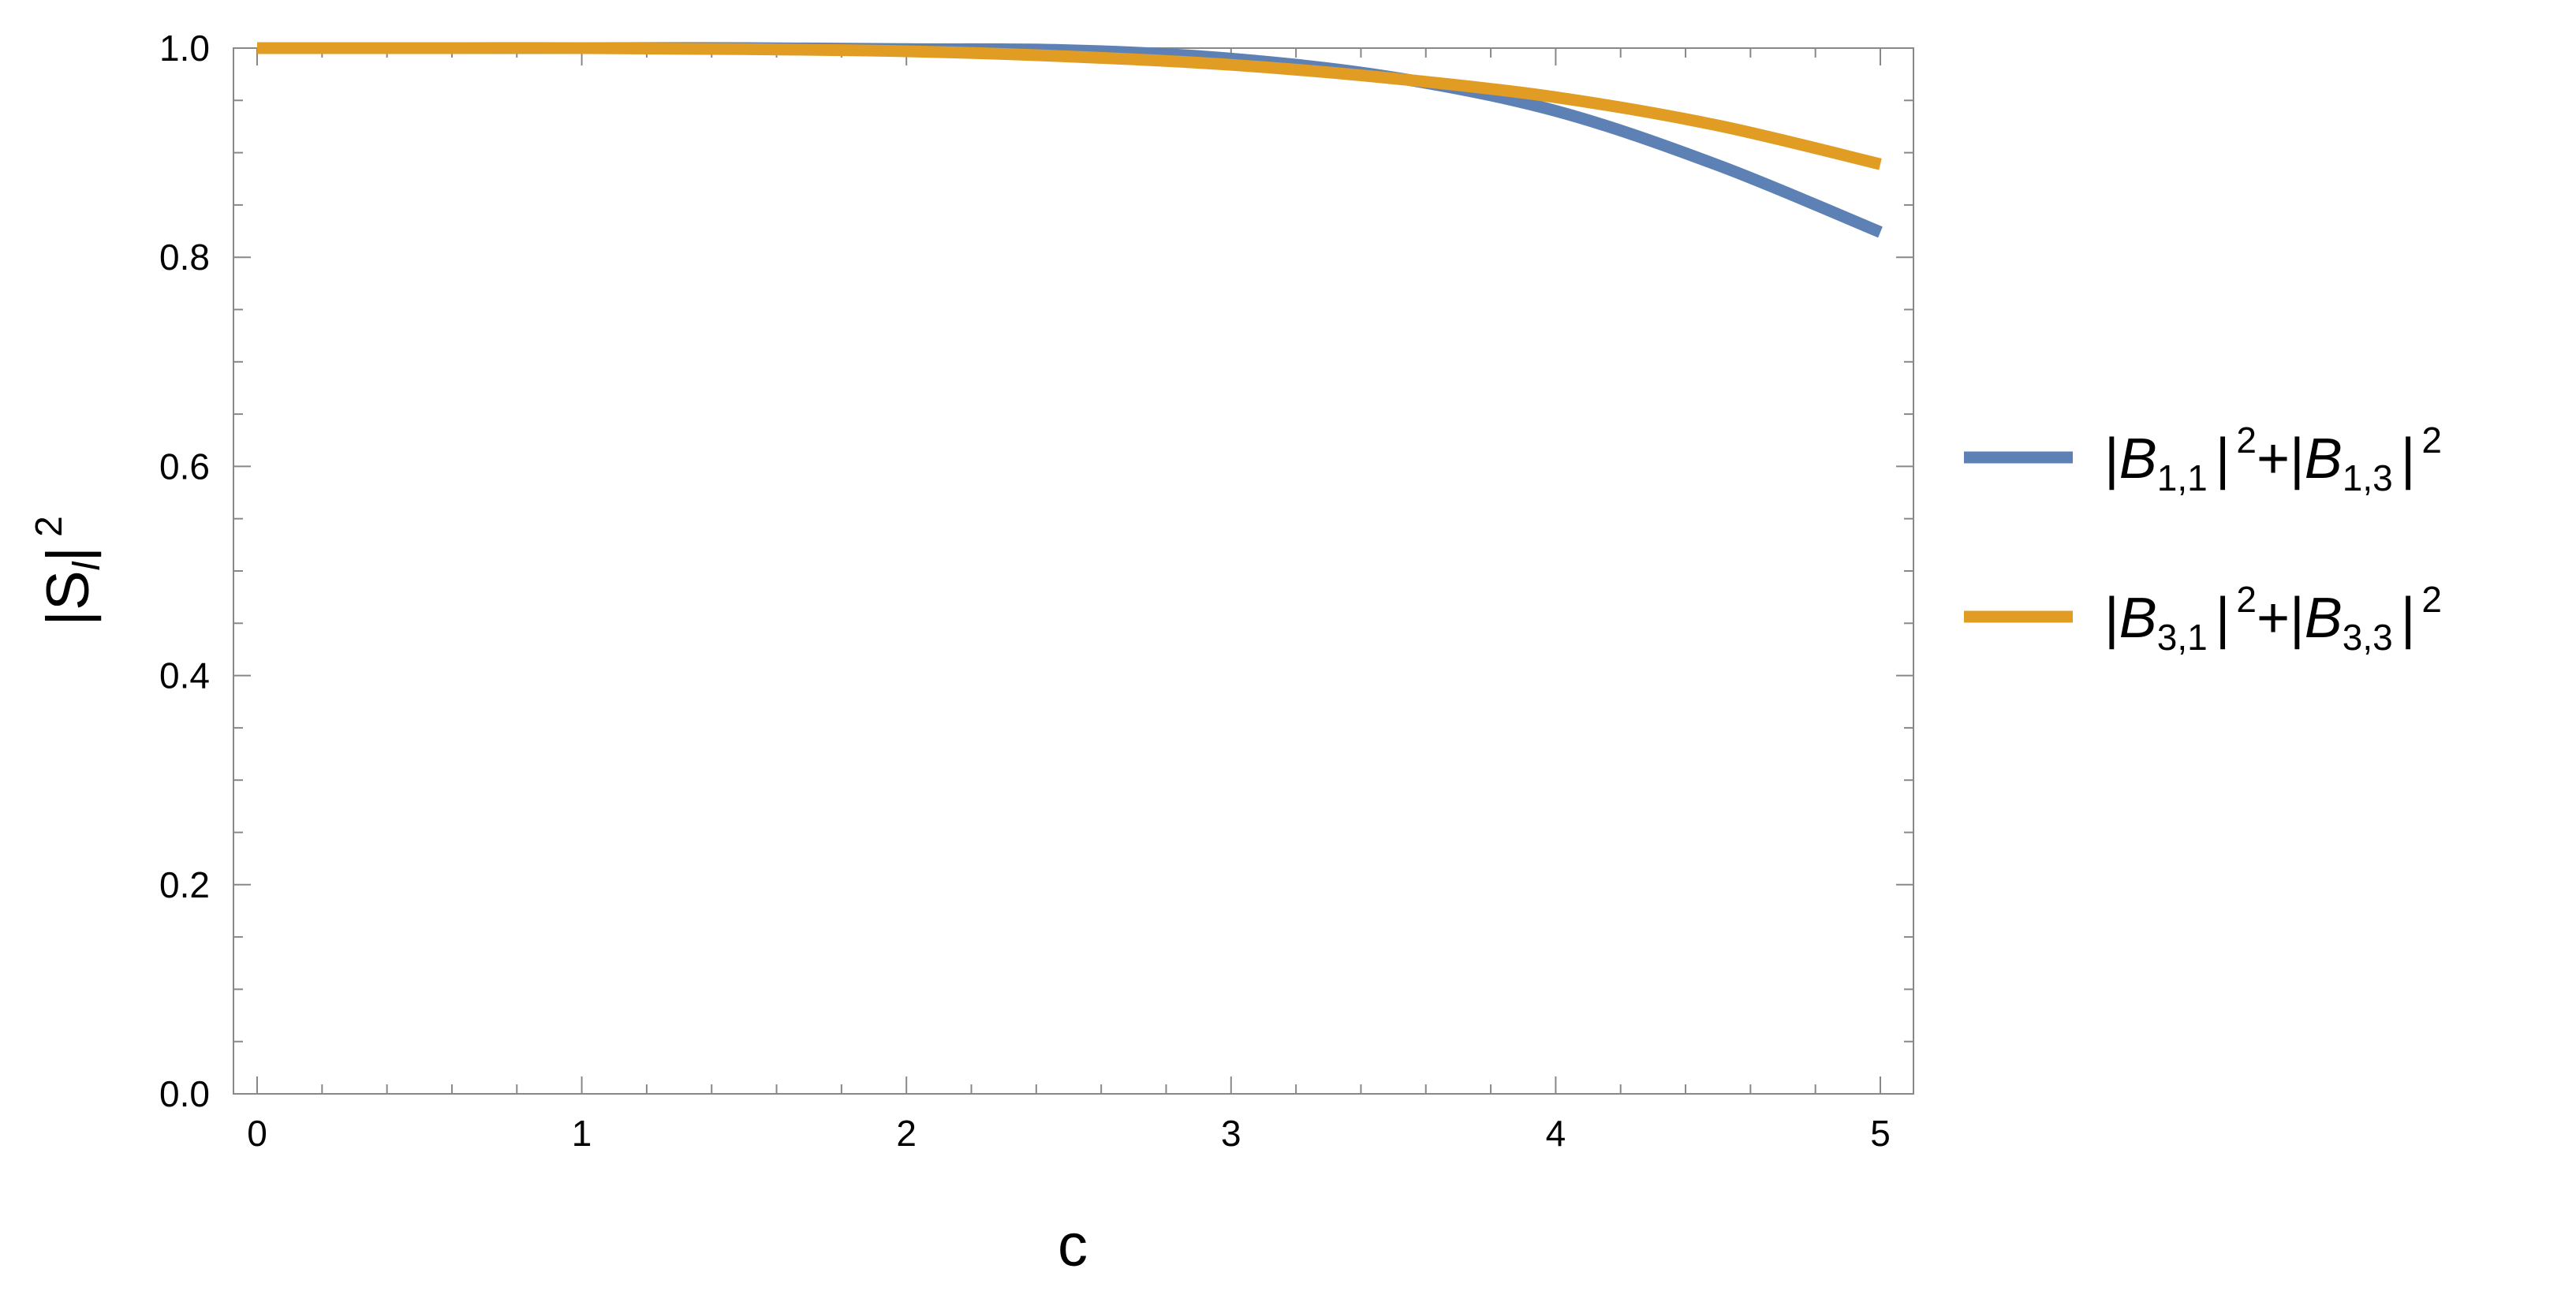 This screenshot has width=2576, height=1291. I want to click on y-axis-title-sub: l, so click(87, 565).